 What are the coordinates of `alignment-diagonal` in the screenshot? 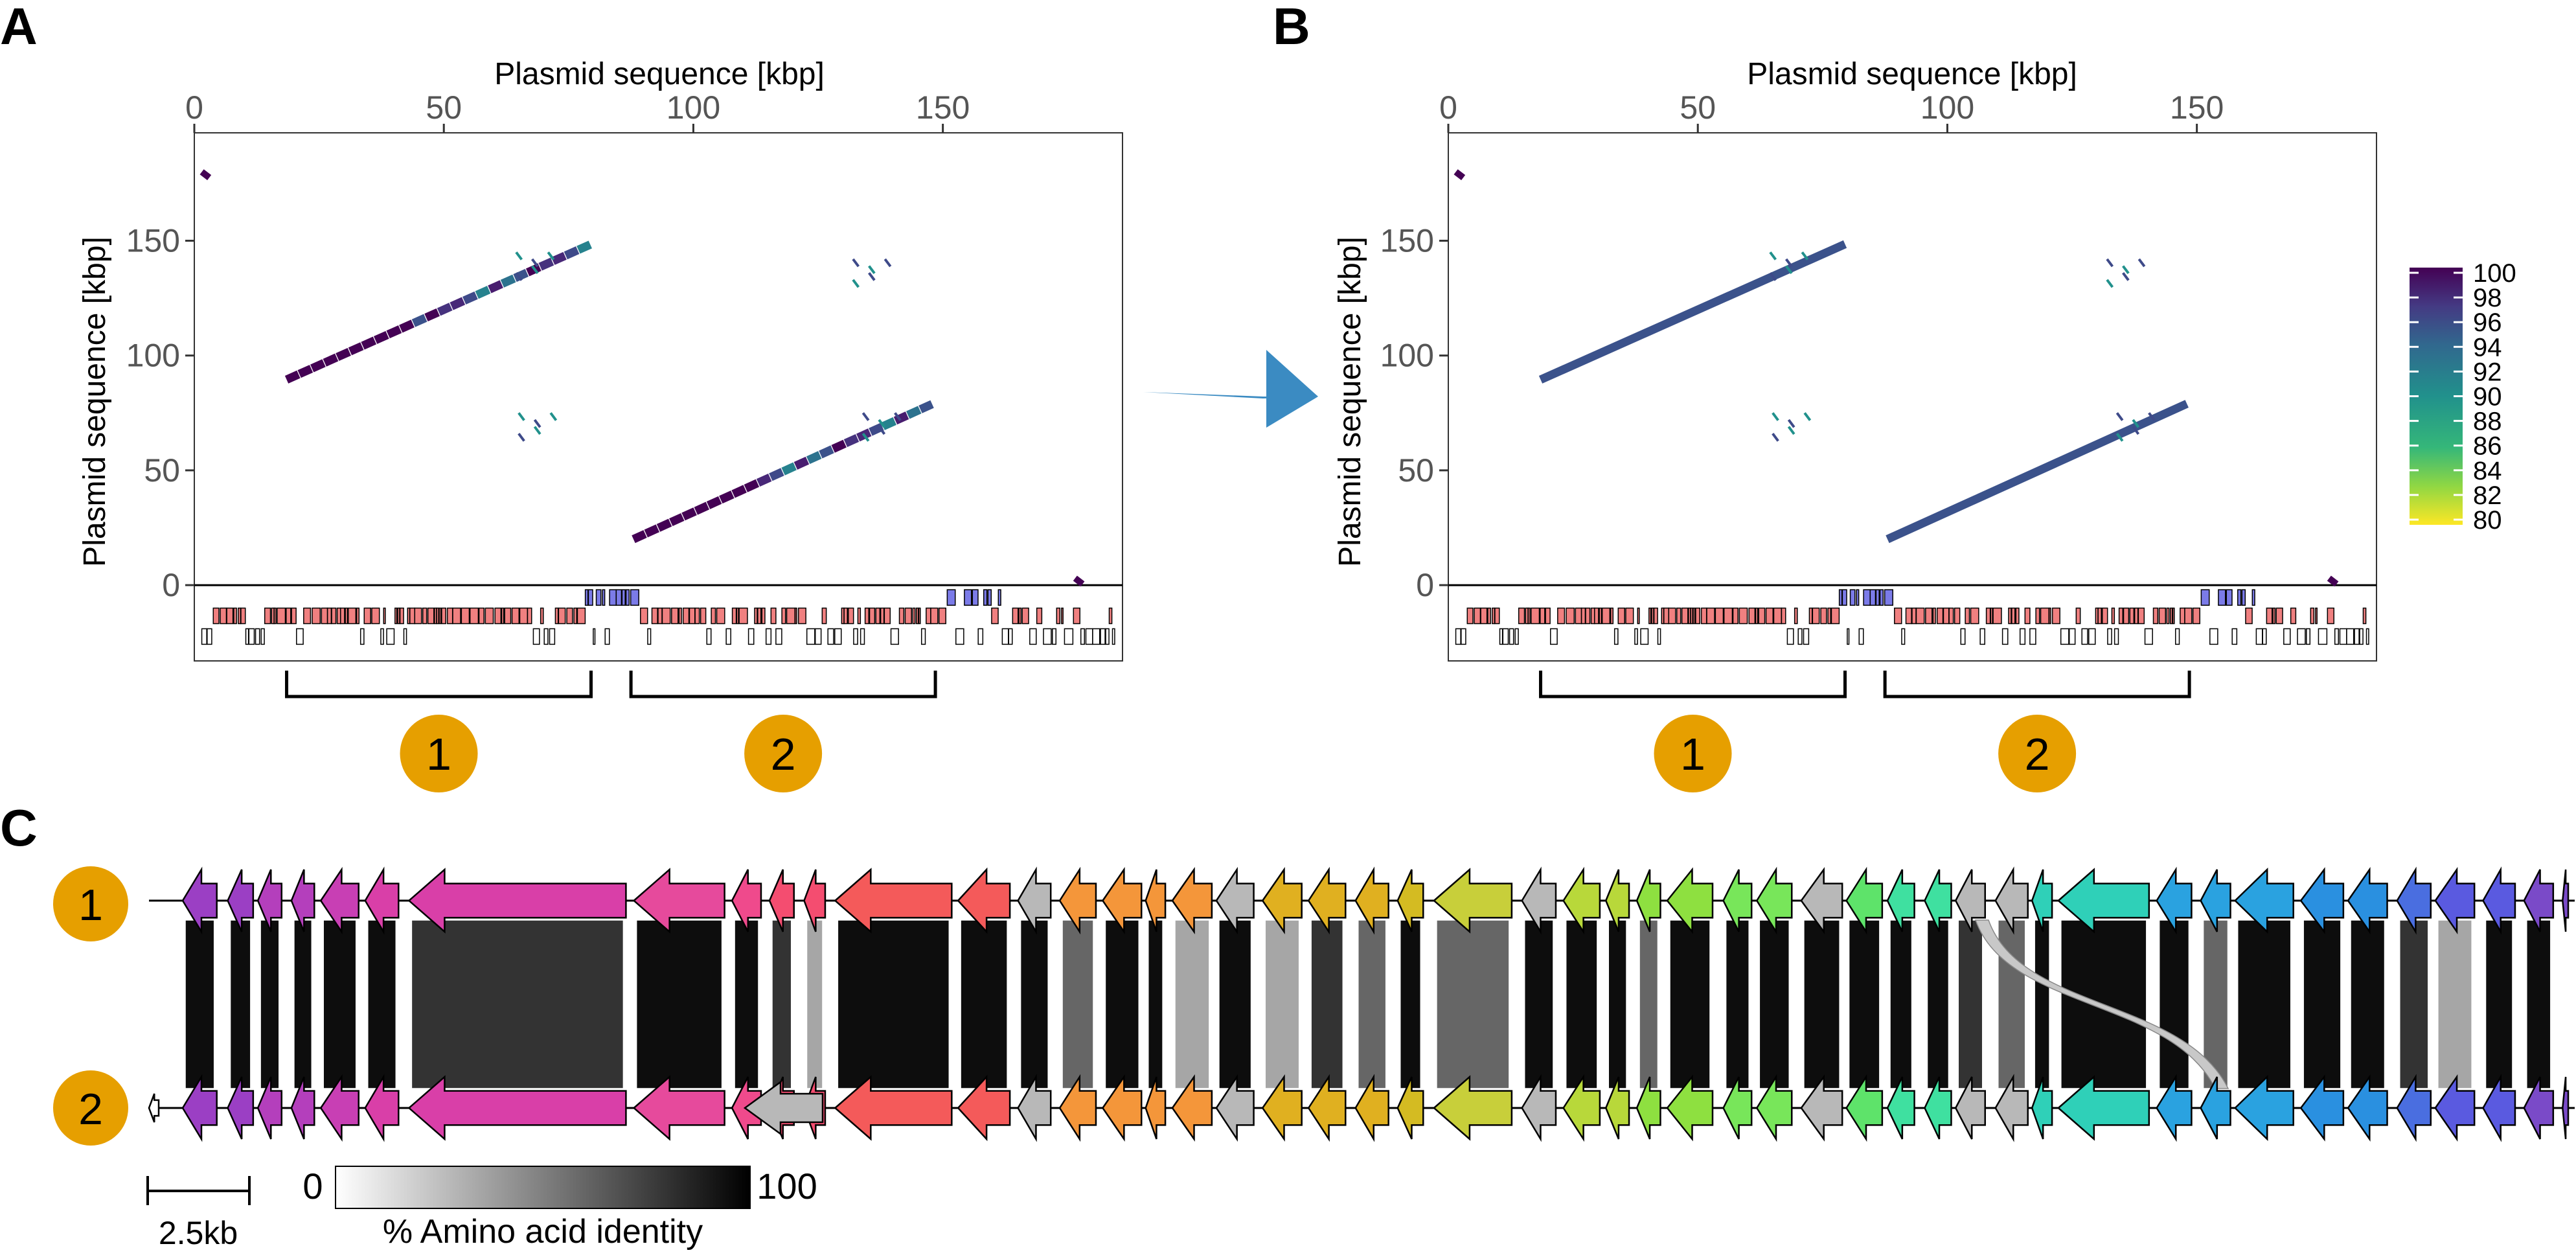 It's located at (1693, 312).